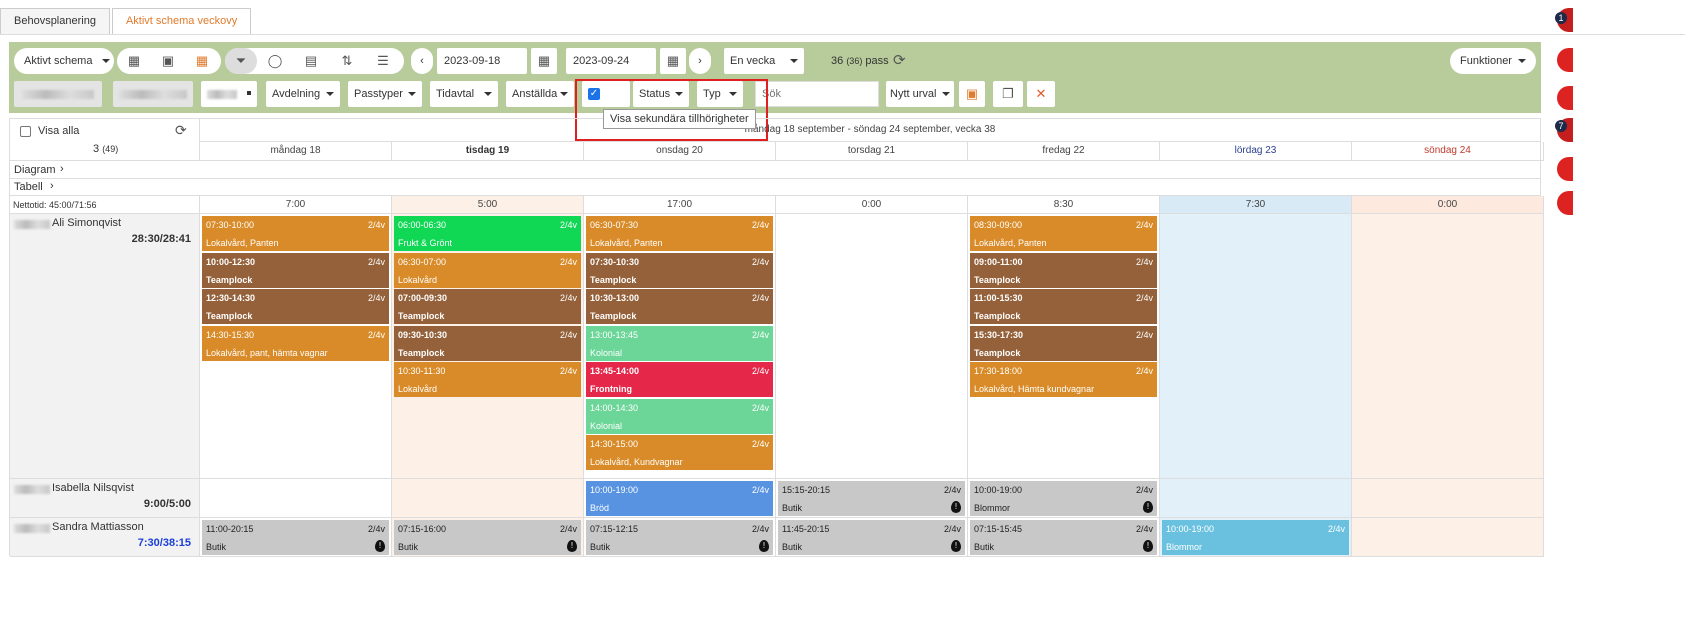 Image resolution: width=1685 pixels, height=634 pixels. I want to click on calendar-week-icon: ▦, so click(134, 60).